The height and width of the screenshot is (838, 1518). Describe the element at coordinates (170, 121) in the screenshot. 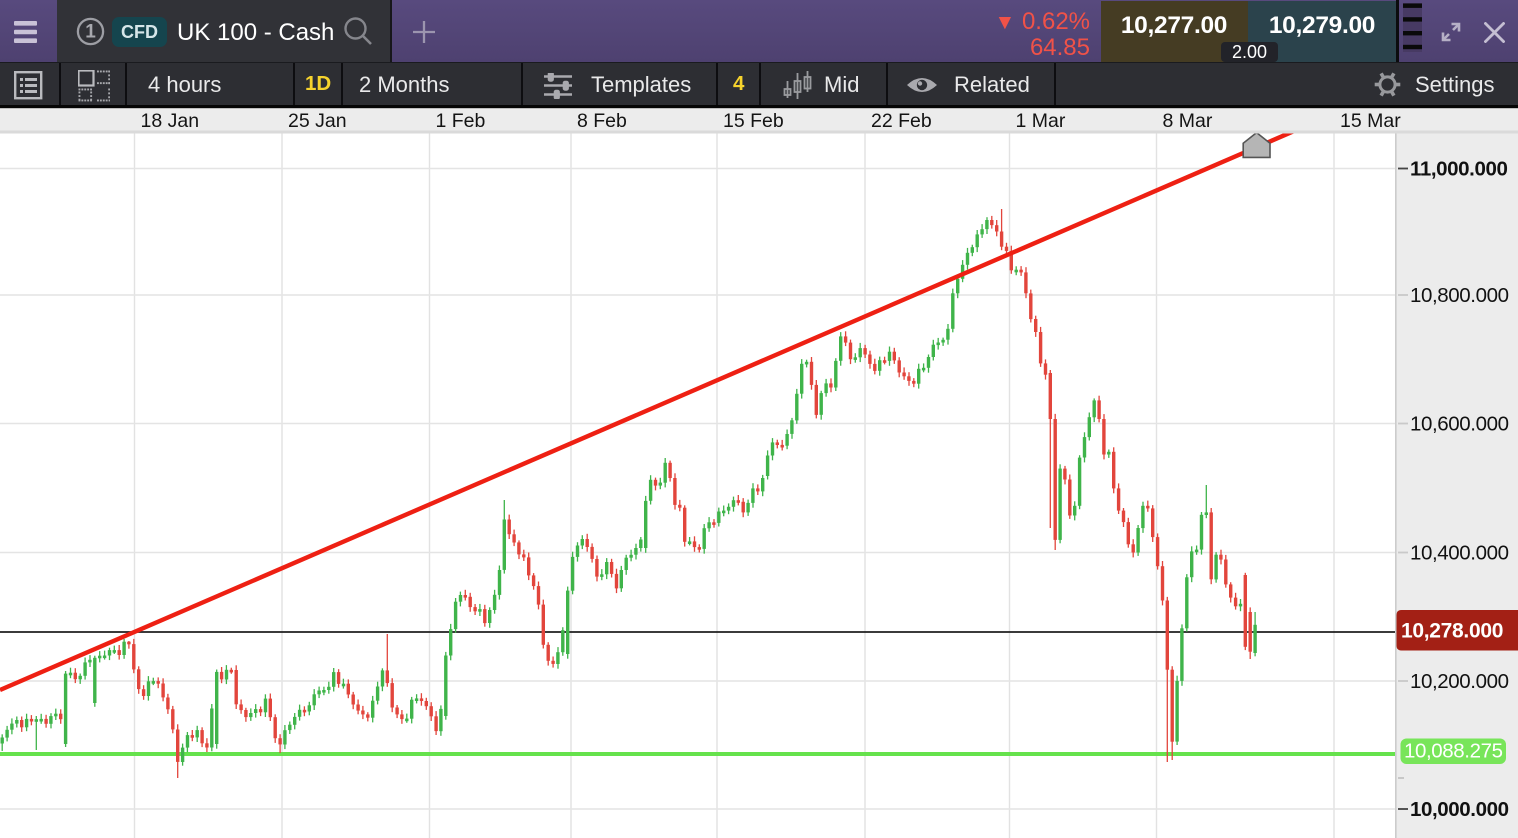

I see `svg-text: 18 Jan` at that location.